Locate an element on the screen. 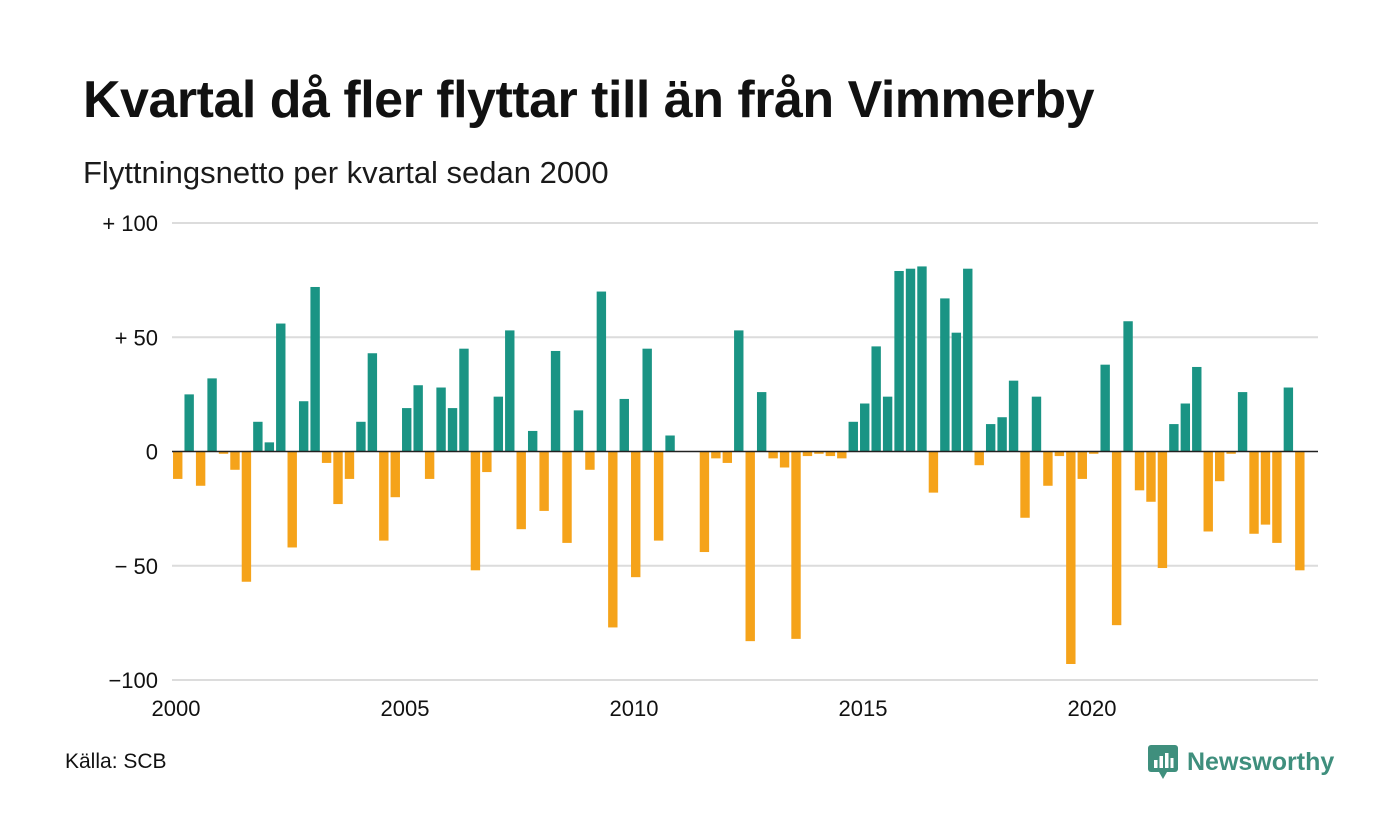  chart-subtitle: Flyttningsnetto per kvartal sedan 2000 is located at coordinates (346, 172).